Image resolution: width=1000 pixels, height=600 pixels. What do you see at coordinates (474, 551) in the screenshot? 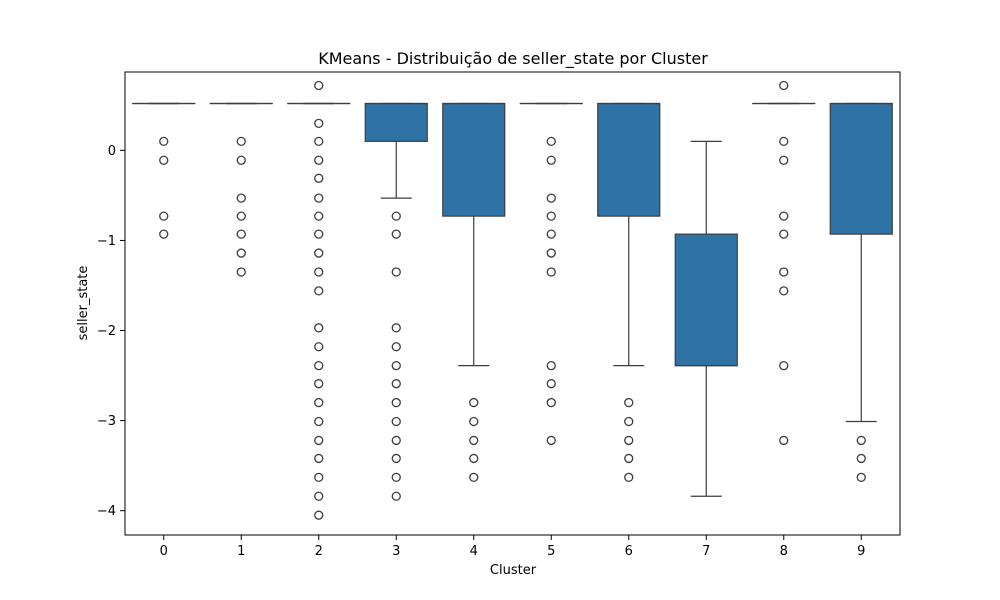
I see `x-tick-label: 4` at bounding box center [474, 551].